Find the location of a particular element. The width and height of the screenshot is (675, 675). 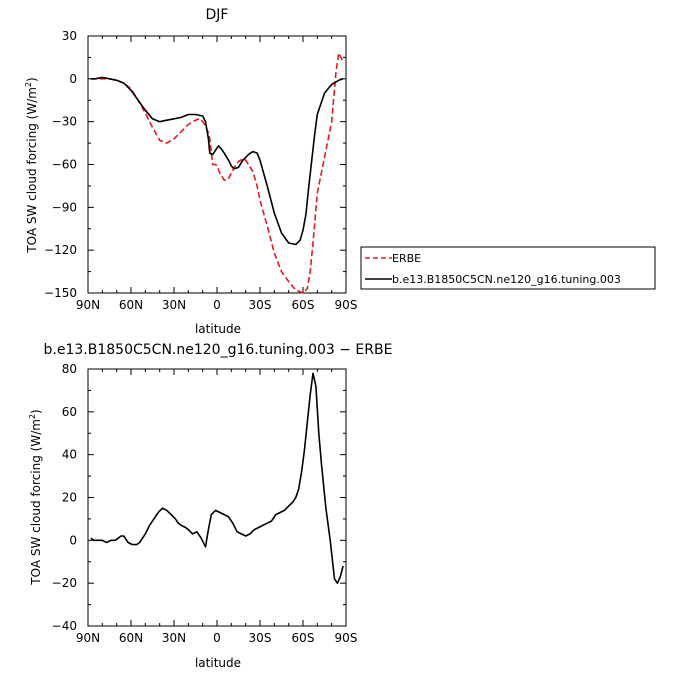

bottom-chart-xtick-label: 30S is located at coordinates (260, 638).